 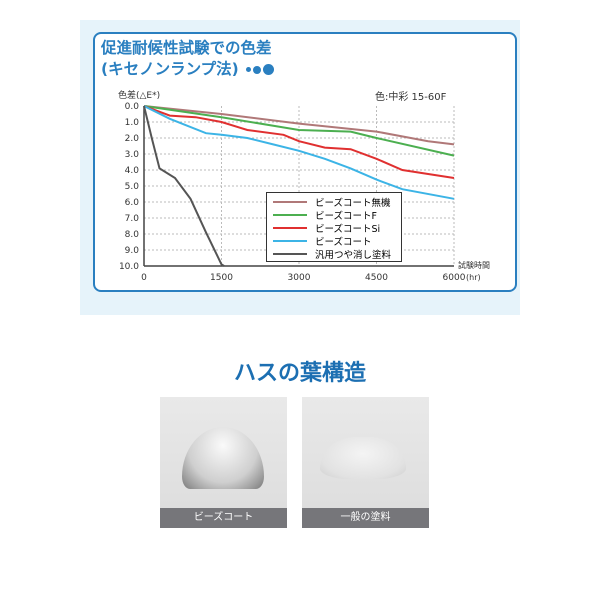 I want to click on y-tick-label: 3.0, so click(x=132, y=155).